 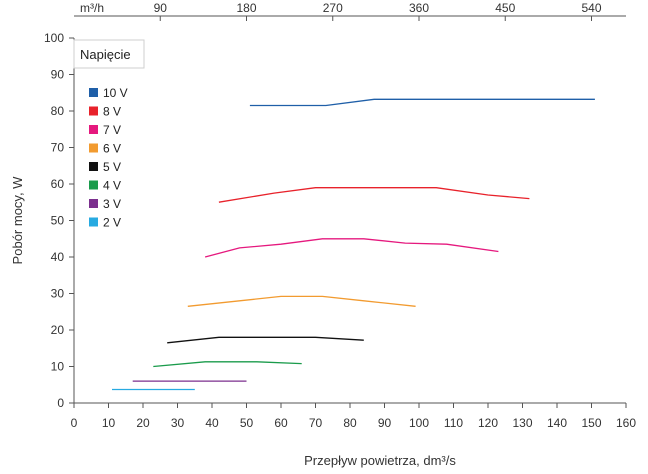 What do you see at coordinates (227, 364) in the screenshot?
I see `series-line-4v` at bounding box center [227, 364].